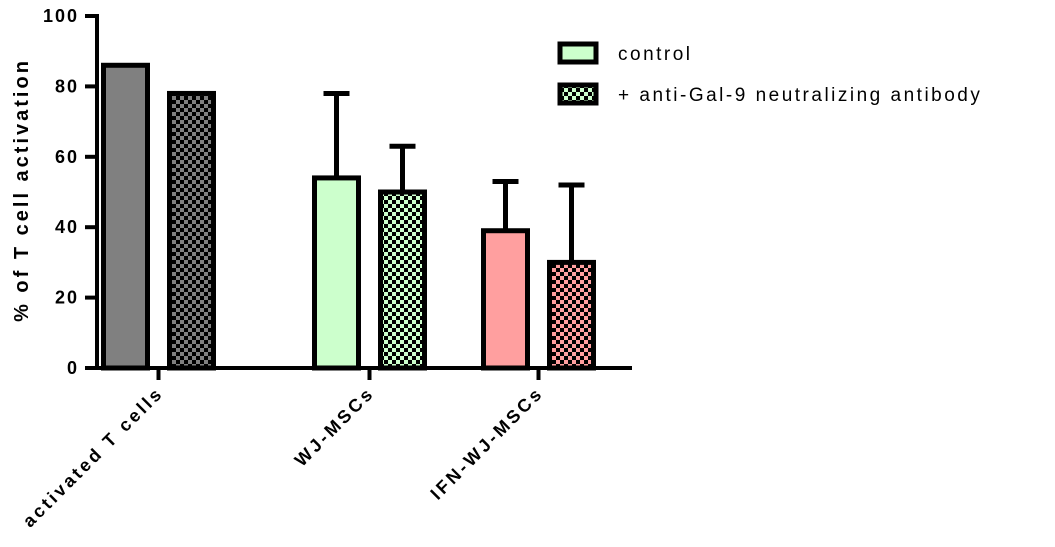 The image size is (1055, 547). Describe the element at coordinates (402, 280) in the screenshot. I see `bar-wj-mscs-antibody` at that location.